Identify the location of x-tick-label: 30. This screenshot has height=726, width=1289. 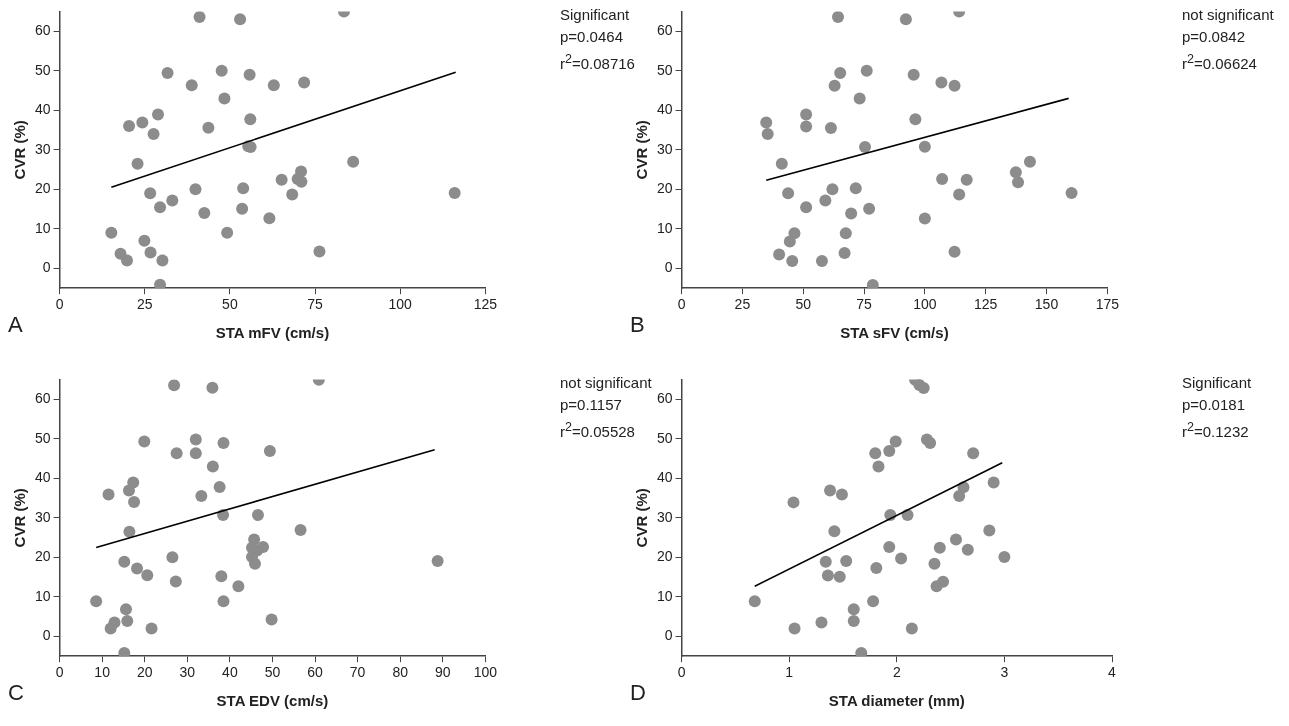
(187, 672).